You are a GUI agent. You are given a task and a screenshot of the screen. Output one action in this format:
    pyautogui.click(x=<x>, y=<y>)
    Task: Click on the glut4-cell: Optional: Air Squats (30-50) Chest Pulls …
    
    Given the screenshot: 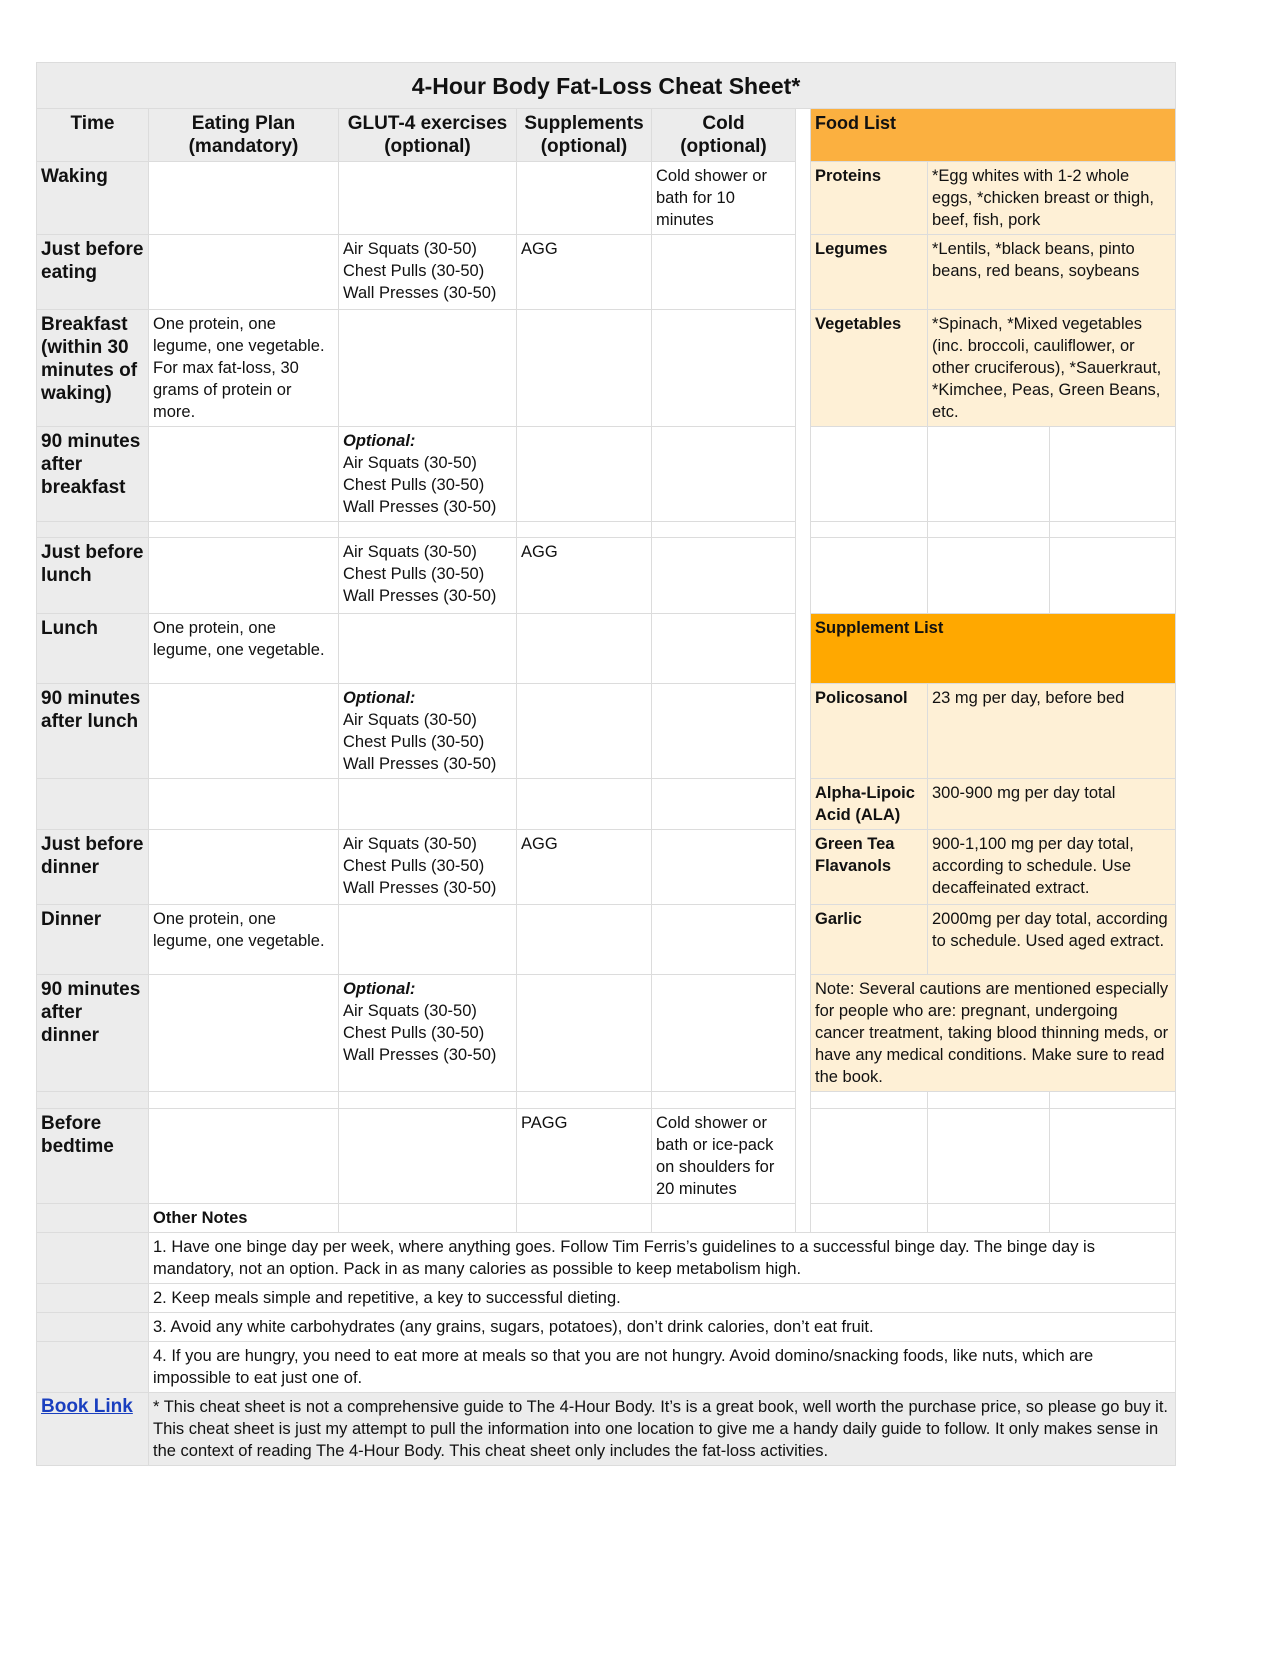 What is the action you would take?
    pyautogui.click(x=427, y=731)
    